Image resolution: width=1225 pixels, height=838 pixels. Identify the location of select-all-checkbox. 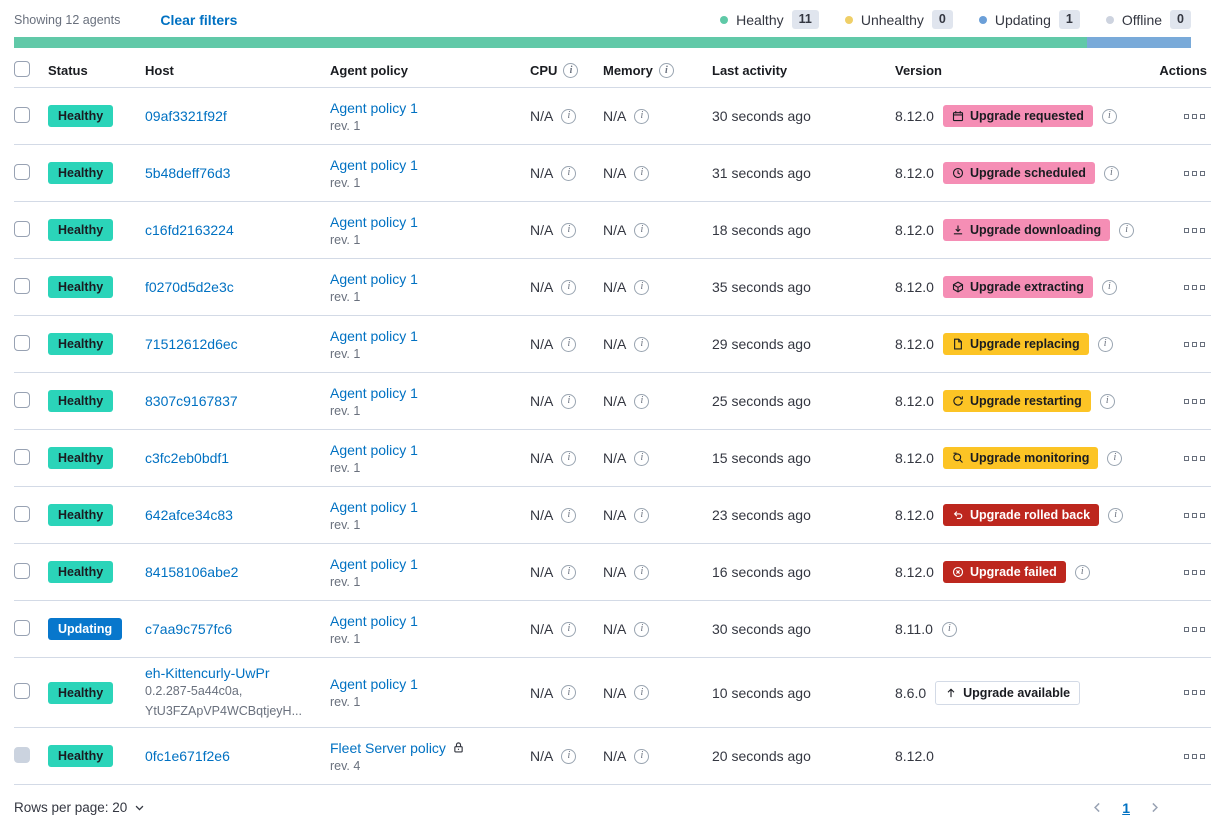
(22, 69).